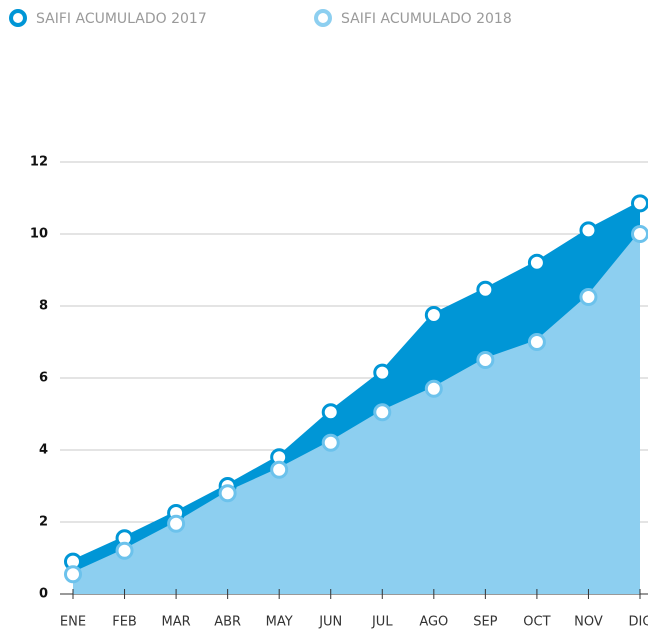  What do you see at coordinates (279, 622) in the screenshot?
I see `x-tick-label: MAY` at bounding box center [279, 622].